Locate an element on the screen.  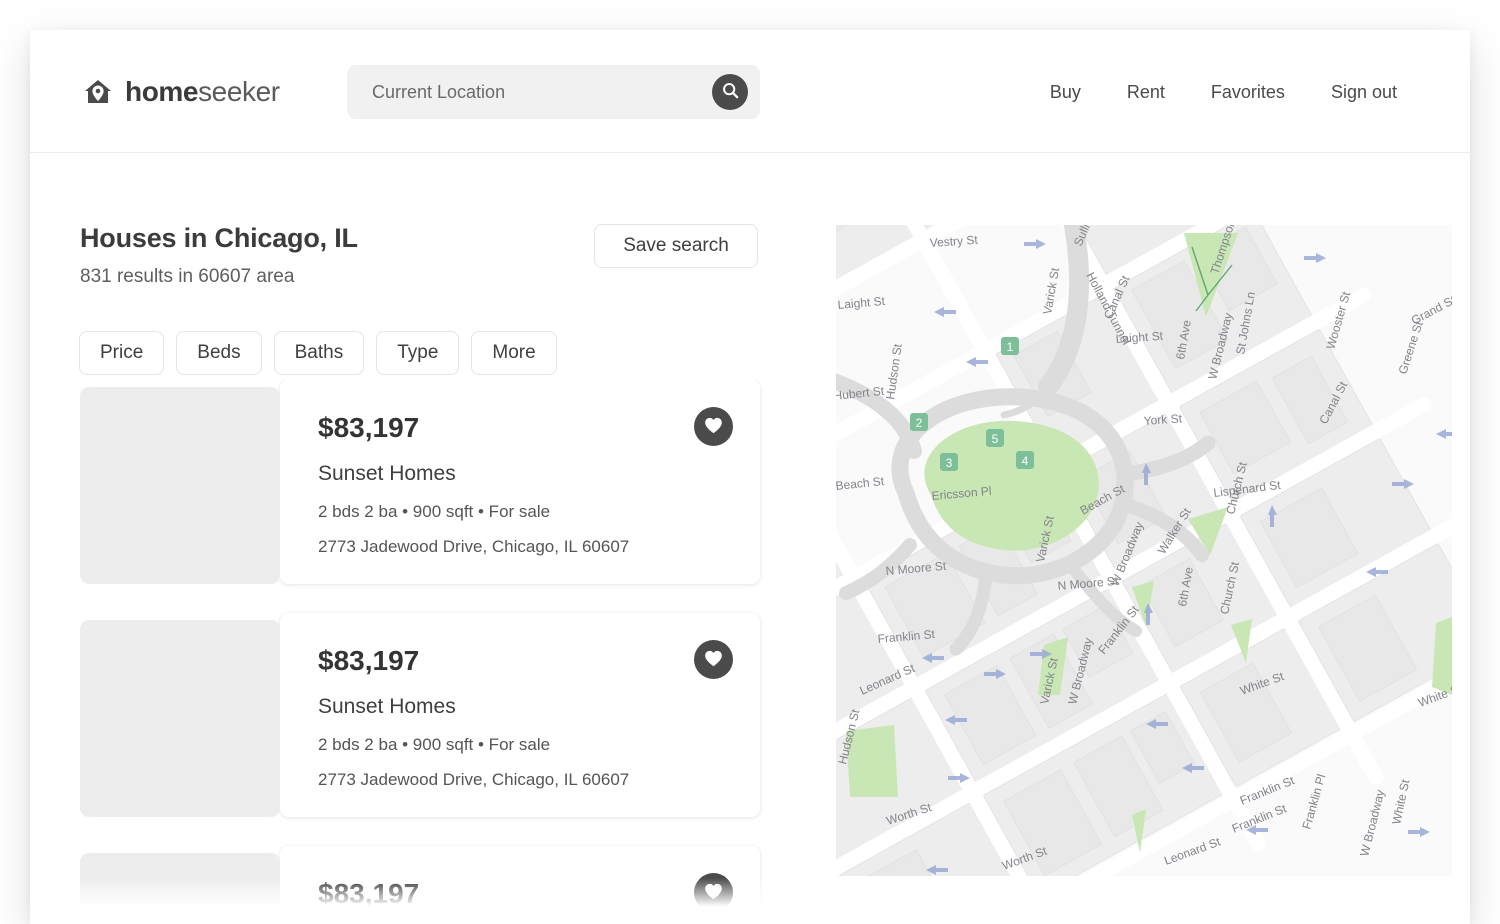
svg-text: 4 is located at coordinates (1025, 461).